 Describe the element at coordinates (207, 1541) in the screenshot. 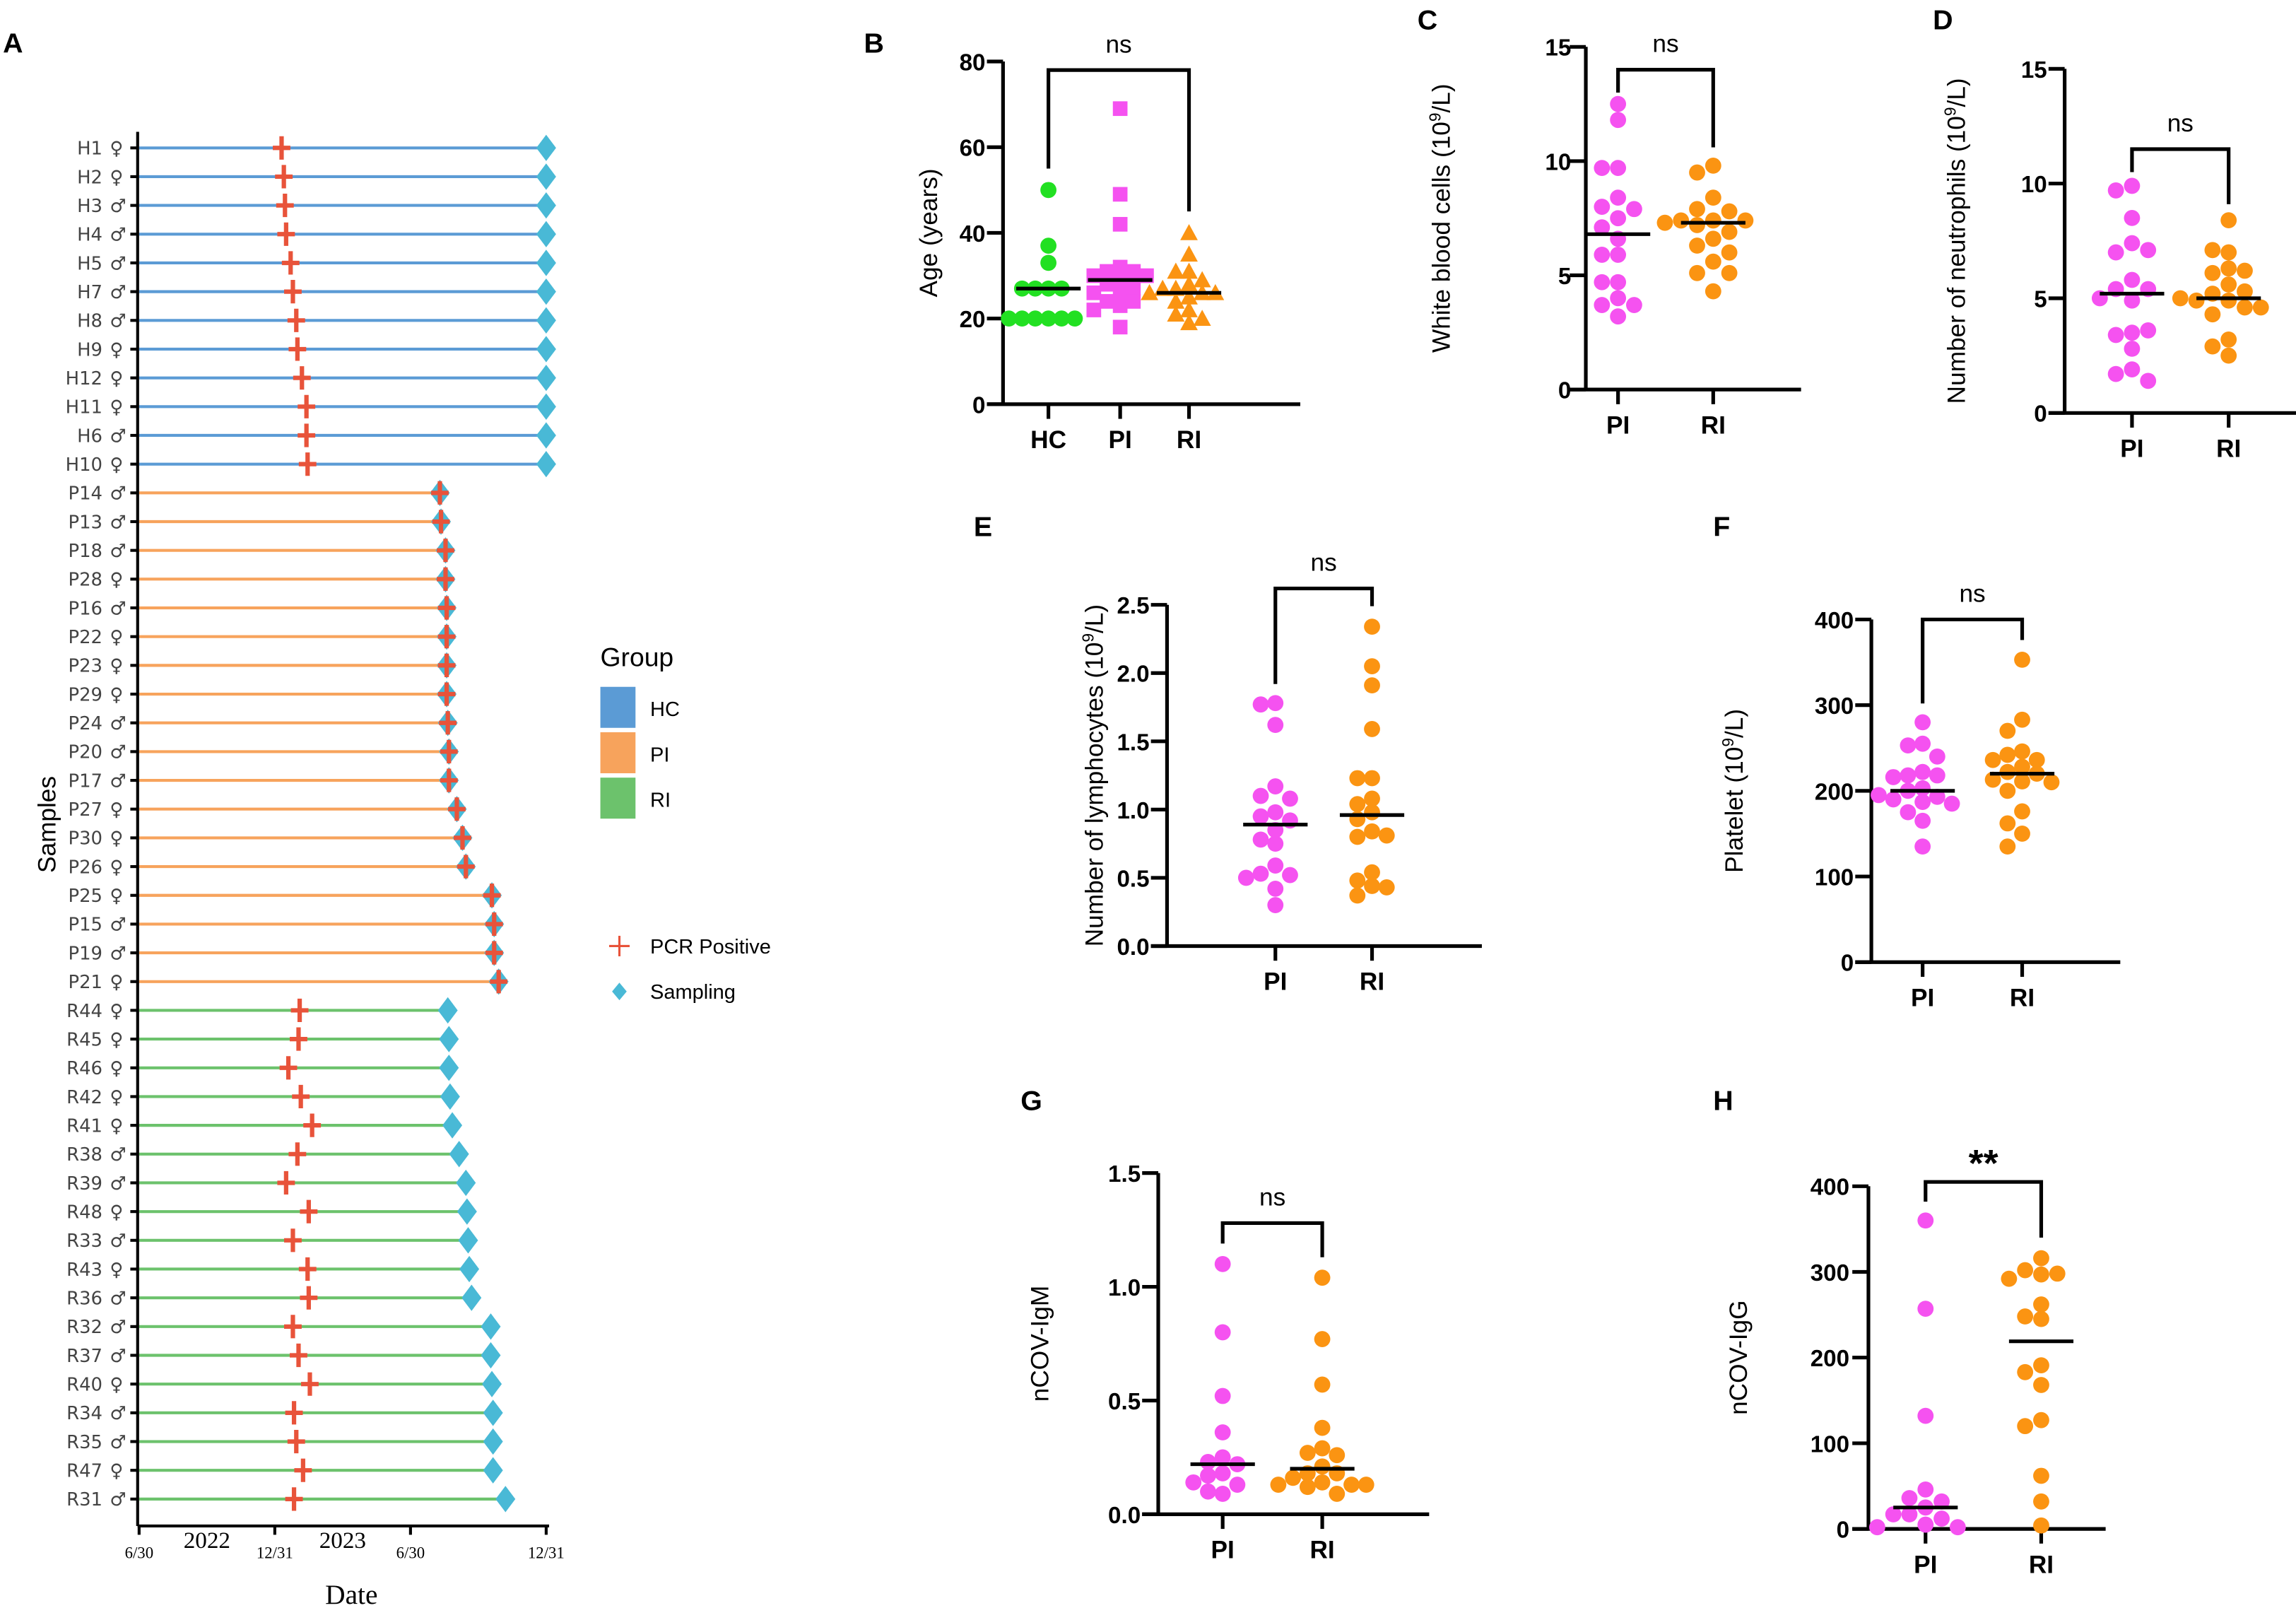

I see `year-label: 2022` at that location.